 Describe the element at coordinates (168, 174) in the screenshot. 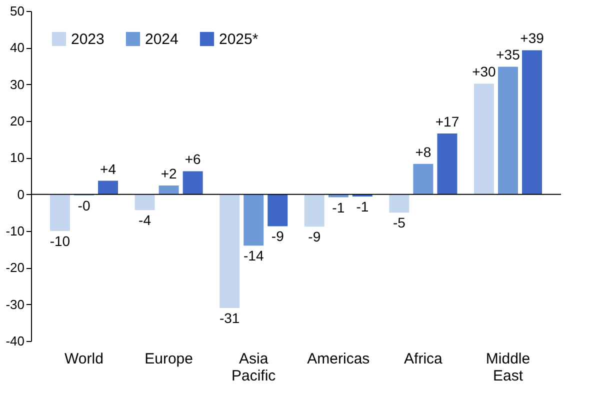

I see `data-label: +2` at that location.